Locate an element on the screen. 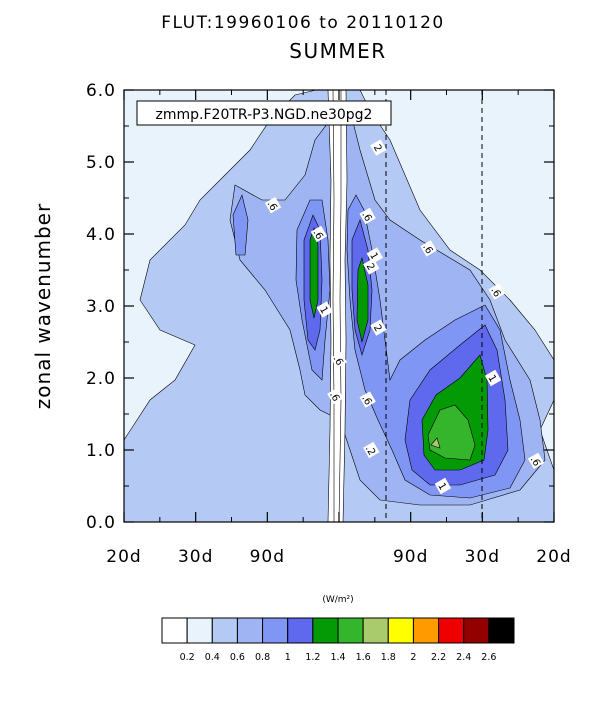 The height and width of the screenshot is (714, 607). colorbar-label: 1.8 is located at coordinates (388, 657).